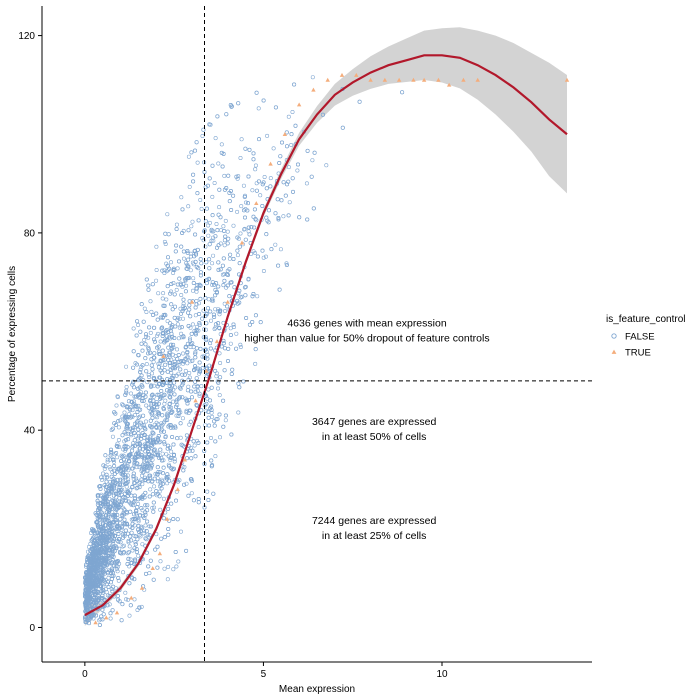  What do you see at coordinates (374, 437) in the screenshot?
I see `annotation-line: in at least 50% of cells` at bounding box center [374, 437].